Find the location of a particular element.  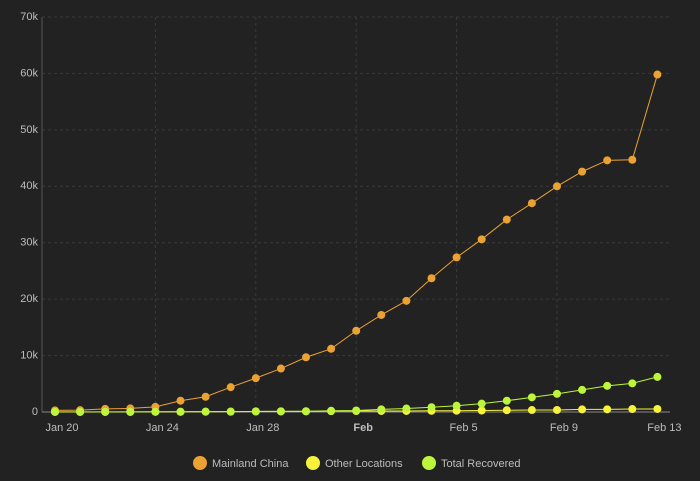

y-tick-label: 20k is located at coordinates (29, 299).